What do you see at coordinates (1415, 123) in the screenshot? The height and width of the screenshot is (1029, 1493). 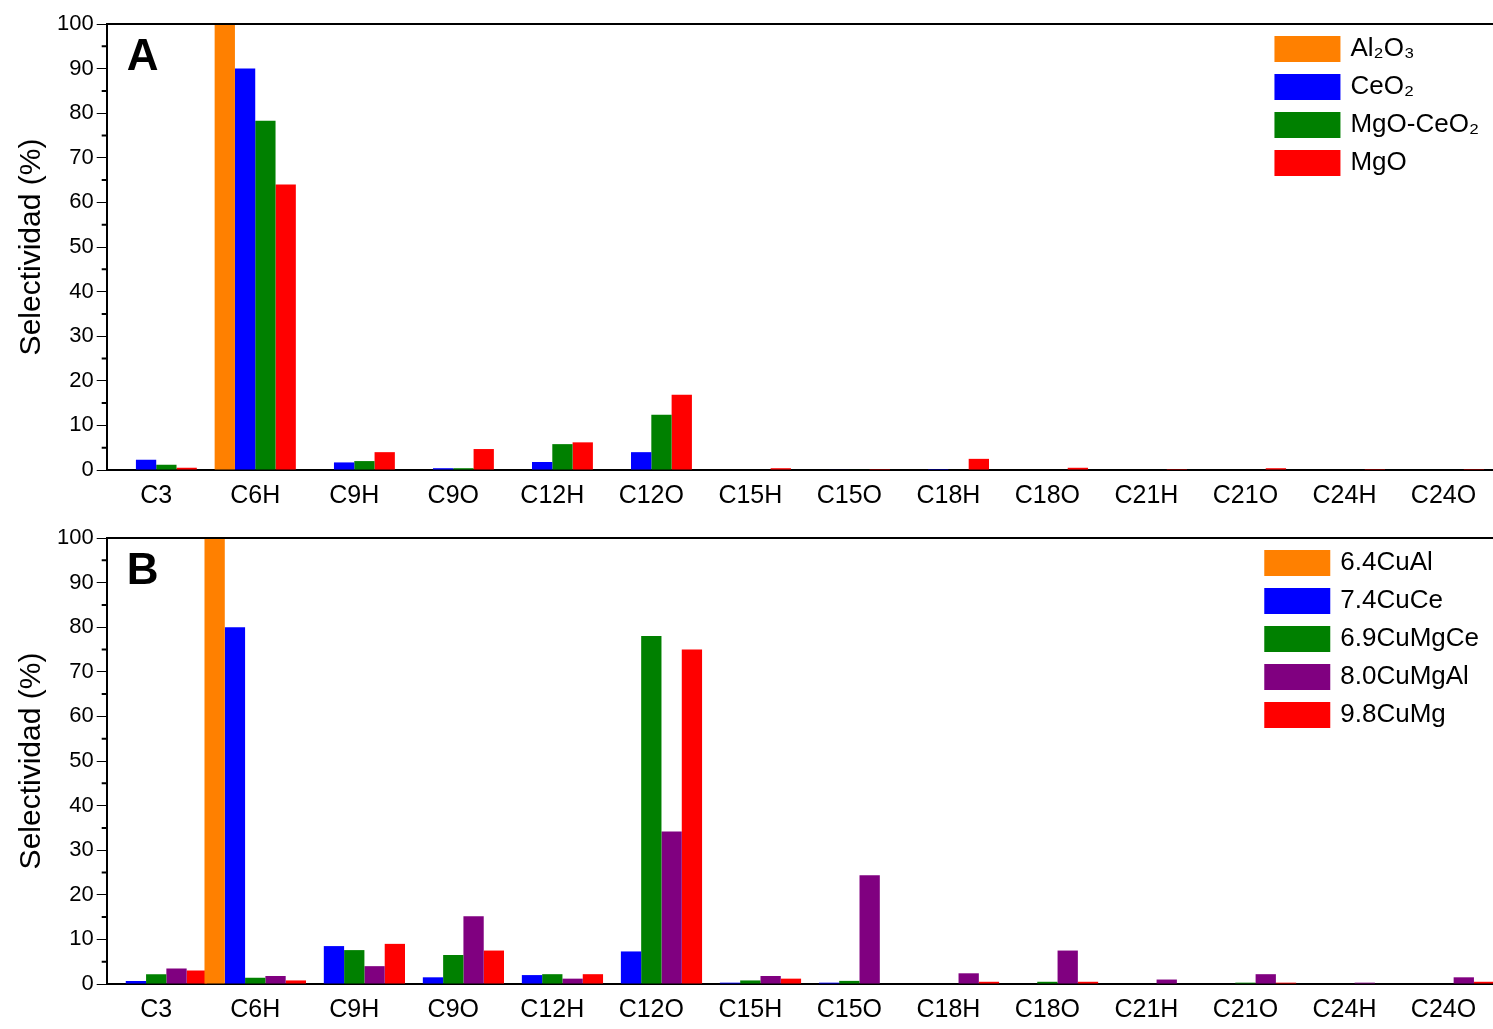 I see `legend-label: MgO-CeO₂` at bounding box center [1415, 123].